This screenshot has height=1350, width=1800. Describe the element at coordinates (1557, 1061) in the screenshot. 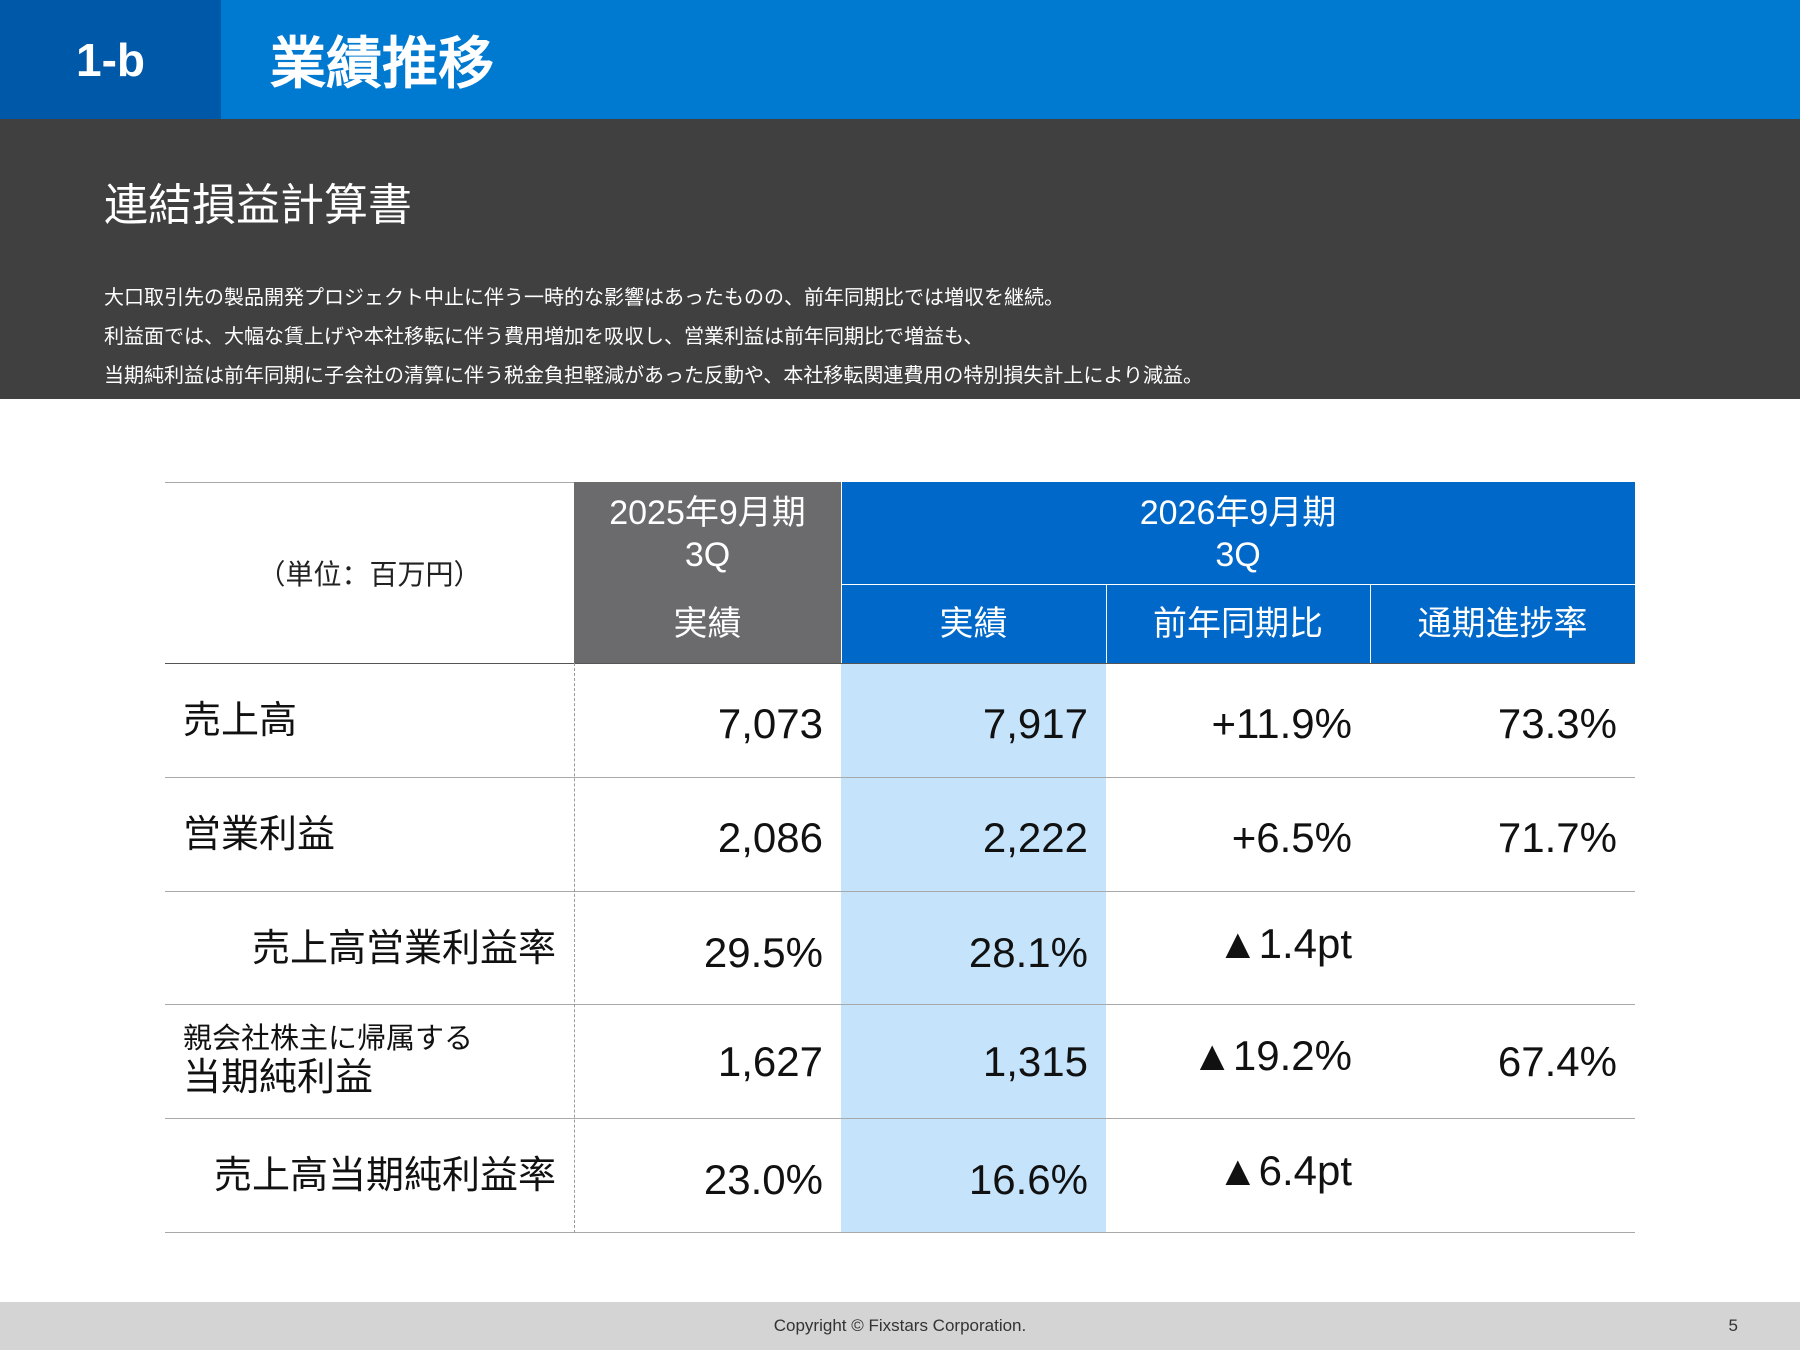

I see `cell-net-income-progress: 67.4%` at that location.